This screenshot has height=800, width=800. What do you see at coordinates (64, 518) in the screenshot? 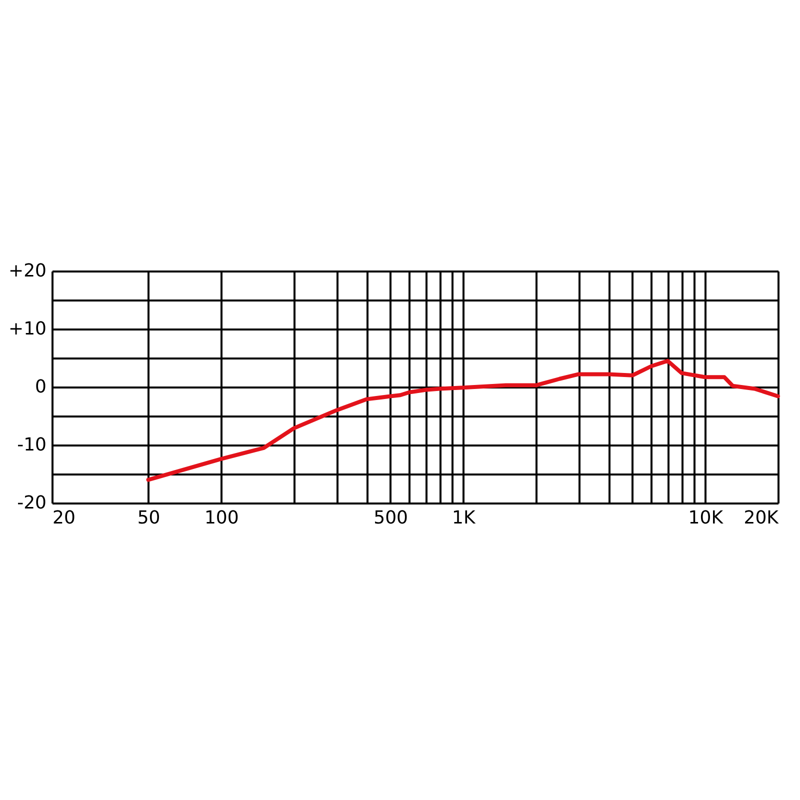
I see `x-tick-label: 20` at bounding box center [64, 518].